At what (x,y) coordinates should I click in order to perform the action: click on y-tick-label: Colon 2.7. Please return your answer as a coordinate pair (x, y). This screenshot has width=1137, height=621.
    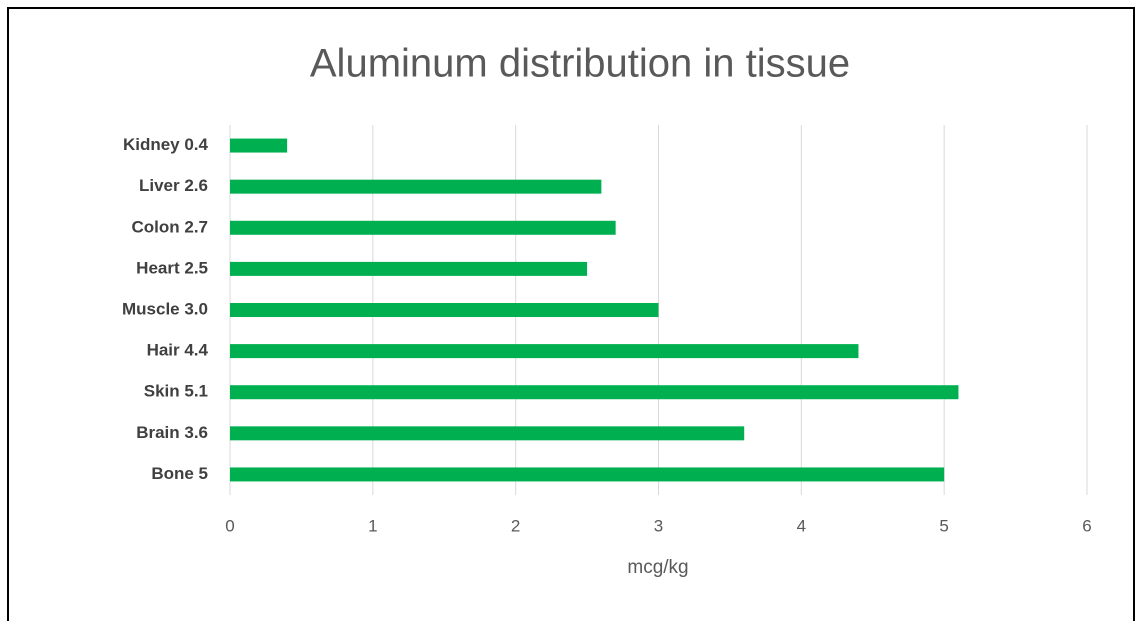
    Looking at the image, I should click on (169, 226).